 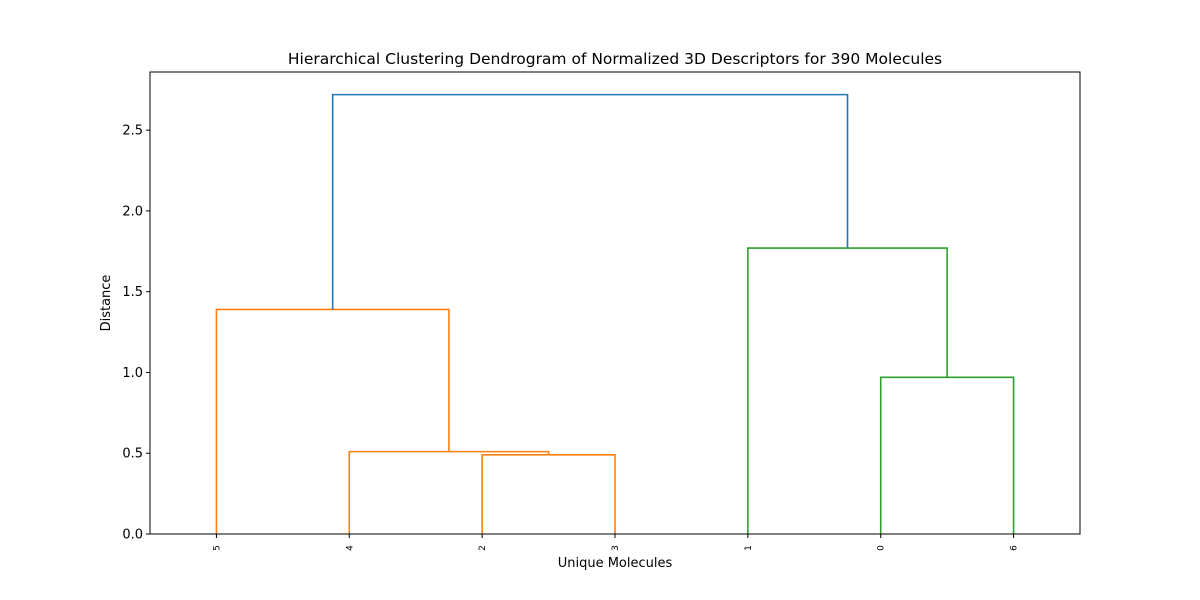 What do you see at coordinates (350, 548) in the screenshot?
I see `x-tick-label: 4` at bounding box center [350, 548].